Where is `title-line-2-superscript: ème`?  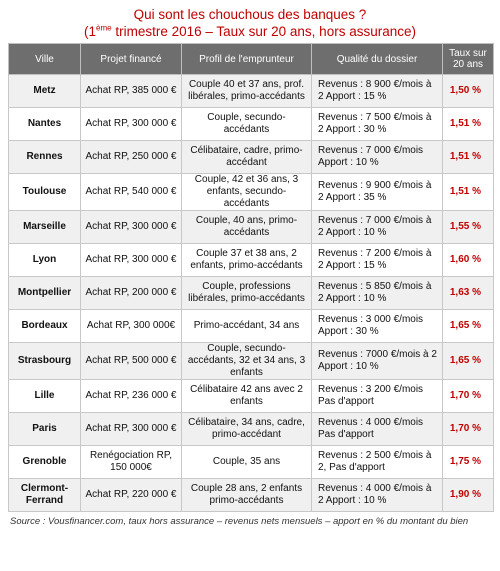
title-line-2-superscript: ème is located at coordinates (104, 28).